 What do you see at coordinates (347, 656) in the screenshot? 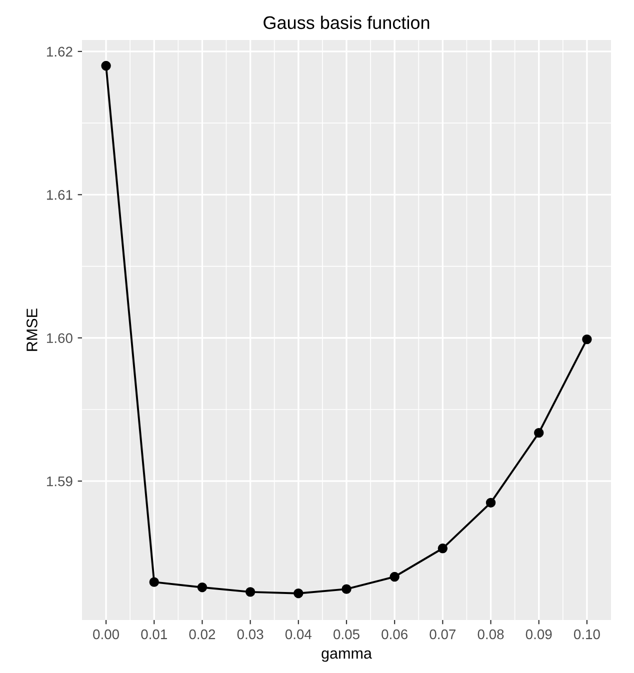
I see `x-axis-title: gamma` at bounding box center [347, 656].